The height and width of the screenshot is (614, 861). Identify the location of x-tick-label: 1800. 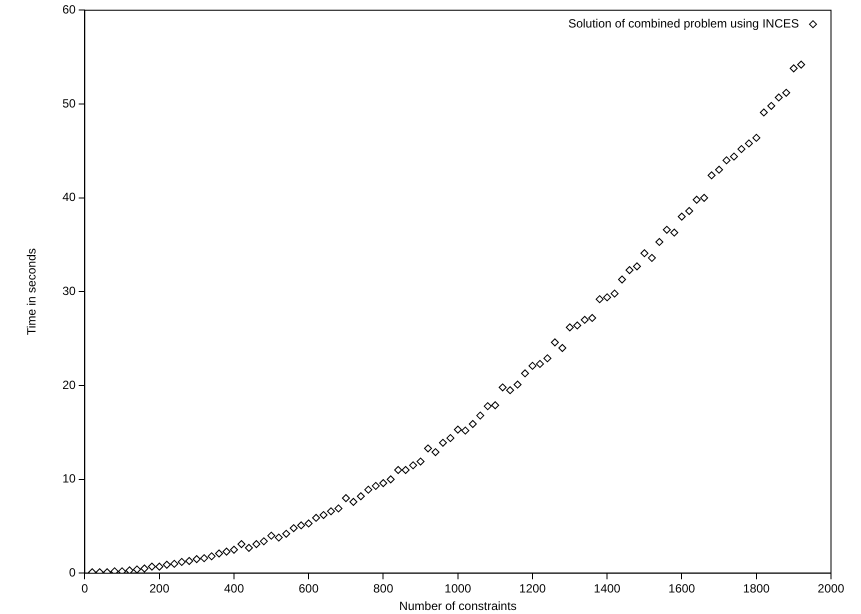
(756, 589).